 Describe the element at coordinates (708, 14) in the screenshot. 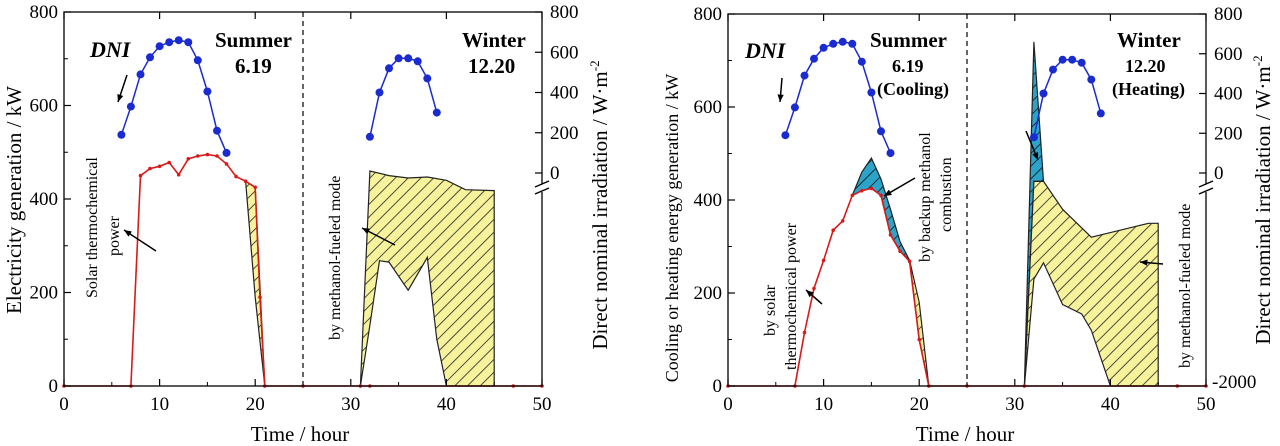

I see `y-tick-label: 800` at that location.